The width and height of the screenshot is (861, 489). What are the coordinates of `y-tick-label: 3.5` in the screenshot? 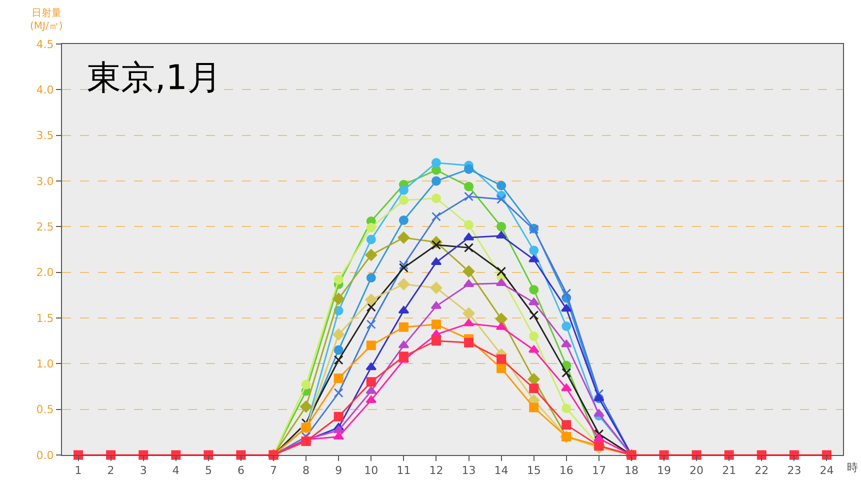 It's located at (45, 135).